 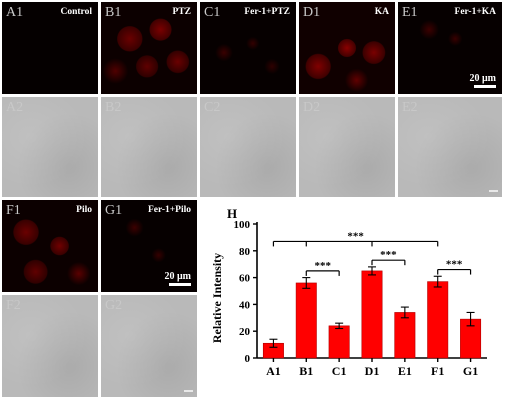 I want to click on panel-C1: C1 Fer-1+PTZ, so click(x=248, y=48).